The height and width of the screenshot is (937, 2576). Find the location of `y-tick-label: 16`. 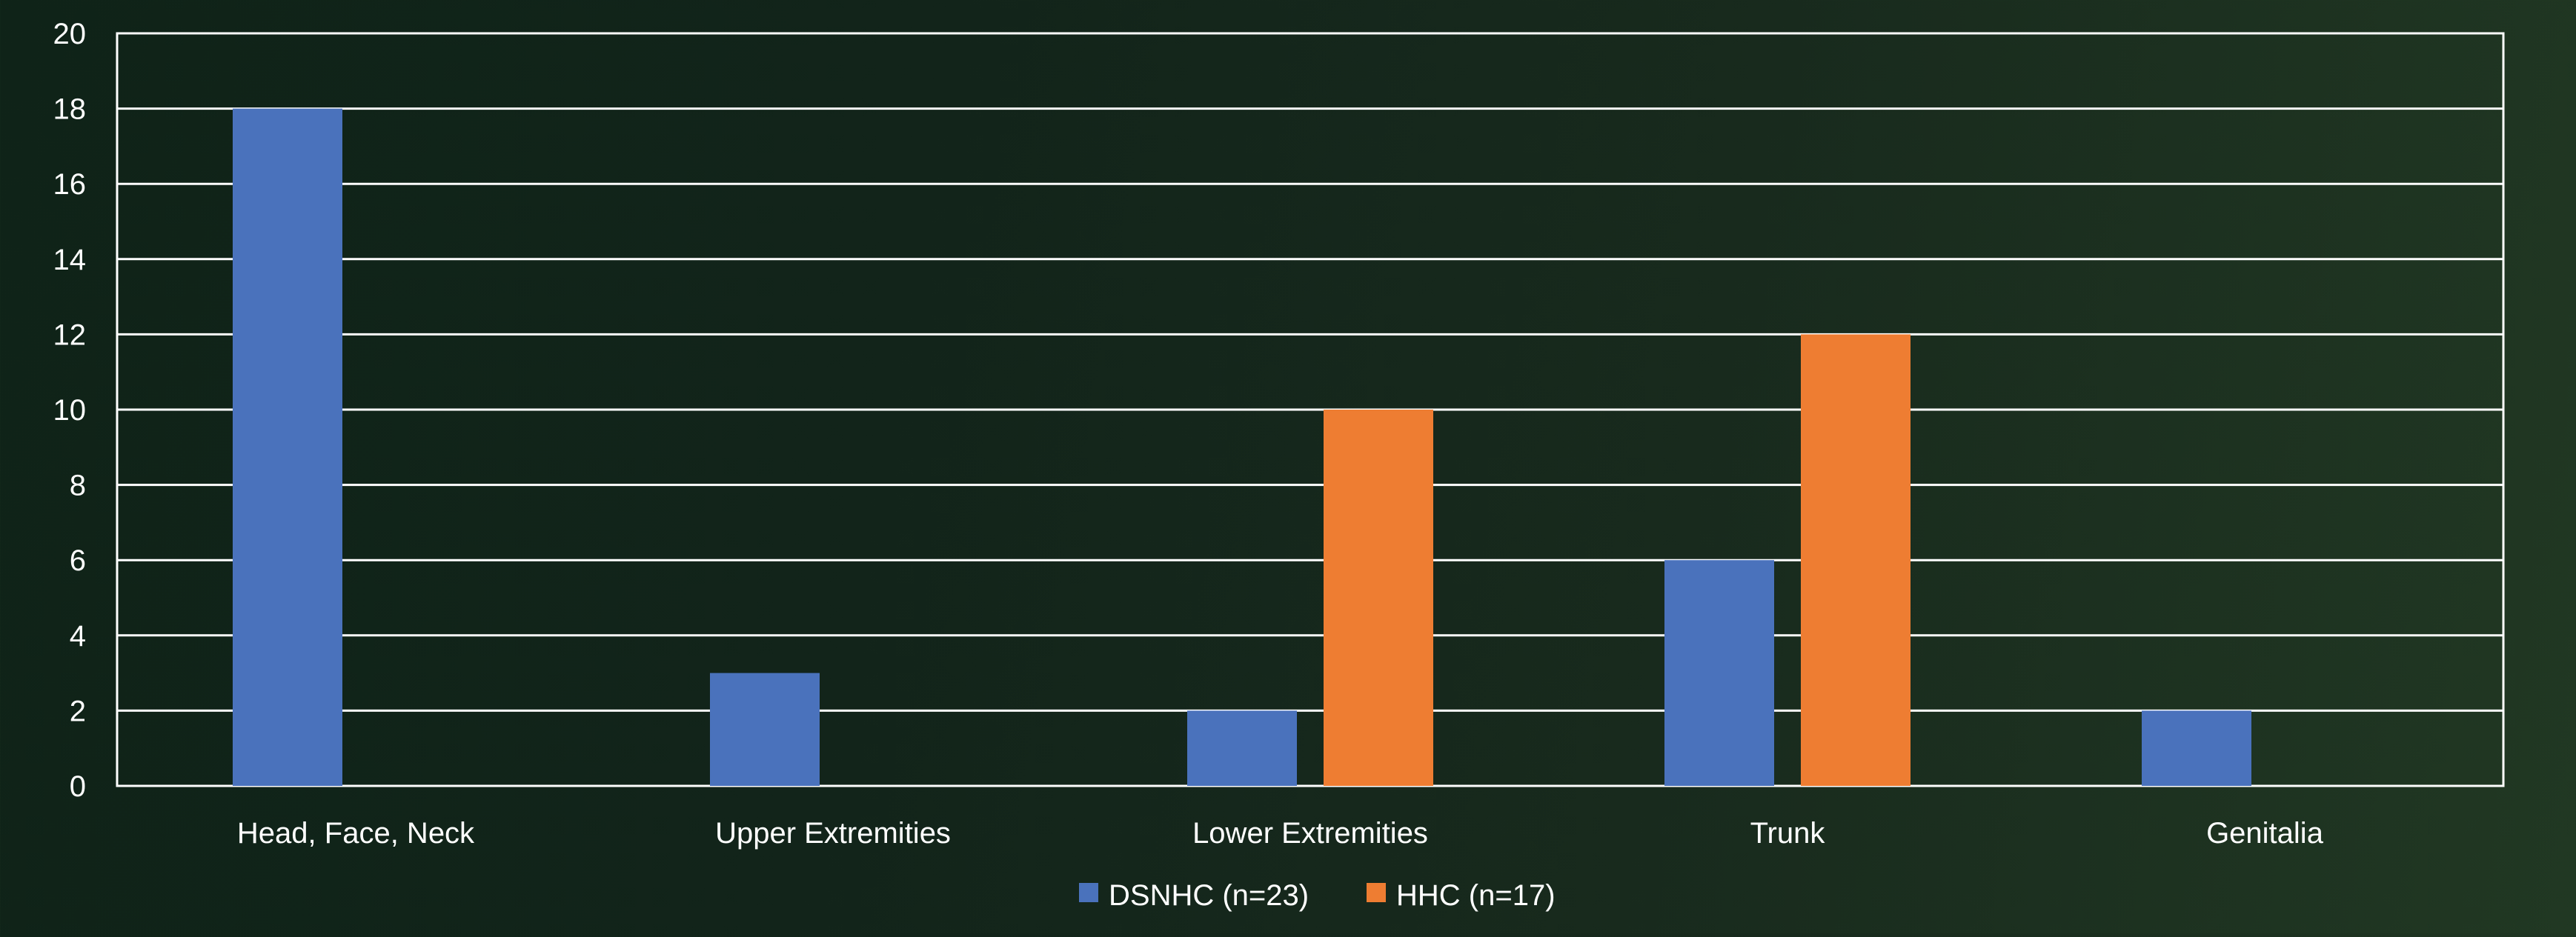

y-tick-label: 16 is located at coordinates (70, 184).